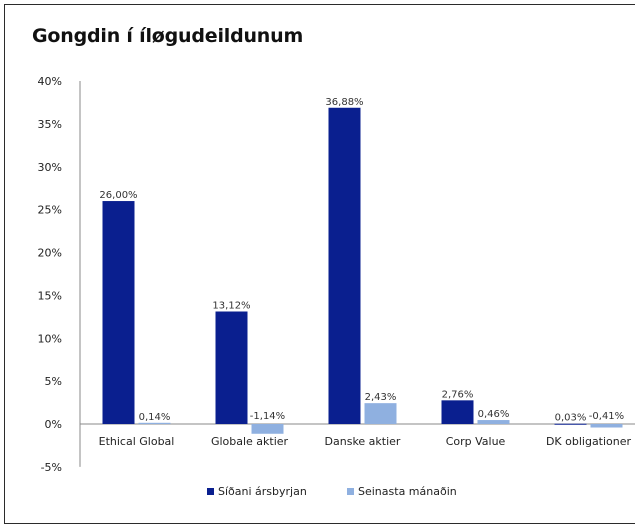 The image size is (635, 524). I want to click on y-tick-label: 25%, so click(50, 210).